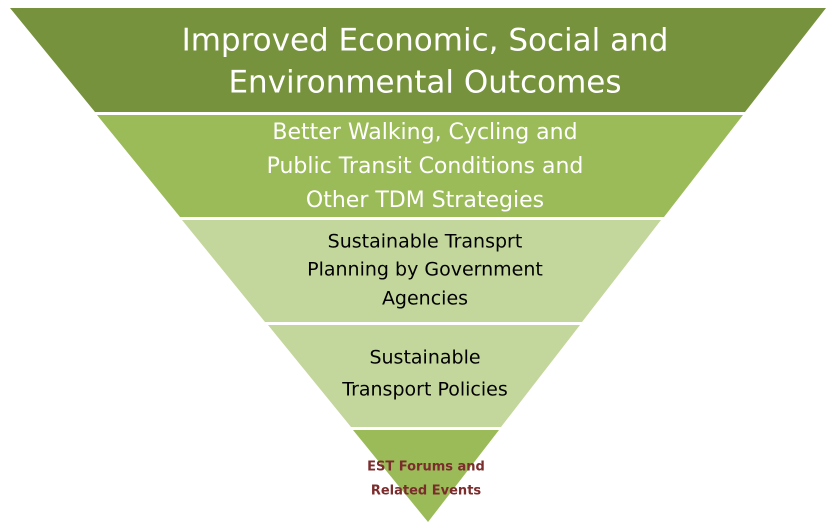  What do you see at coordinates (424, 83) in the screenshot?
I see `level-text: Environmental Outcomes` at bounding box center [424, 83].